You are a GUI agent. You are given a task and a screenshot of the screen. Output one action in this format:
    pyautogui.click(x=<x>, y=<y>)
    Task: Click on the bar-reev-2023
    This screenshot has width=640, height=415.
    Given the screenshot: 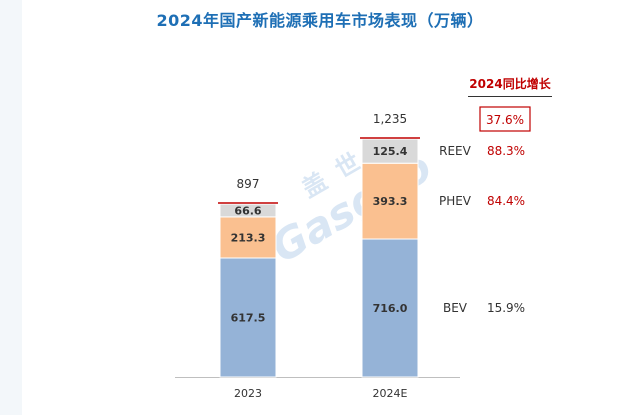 What is the action you would take?
    pyautogui.click(x=248, y=210)
    